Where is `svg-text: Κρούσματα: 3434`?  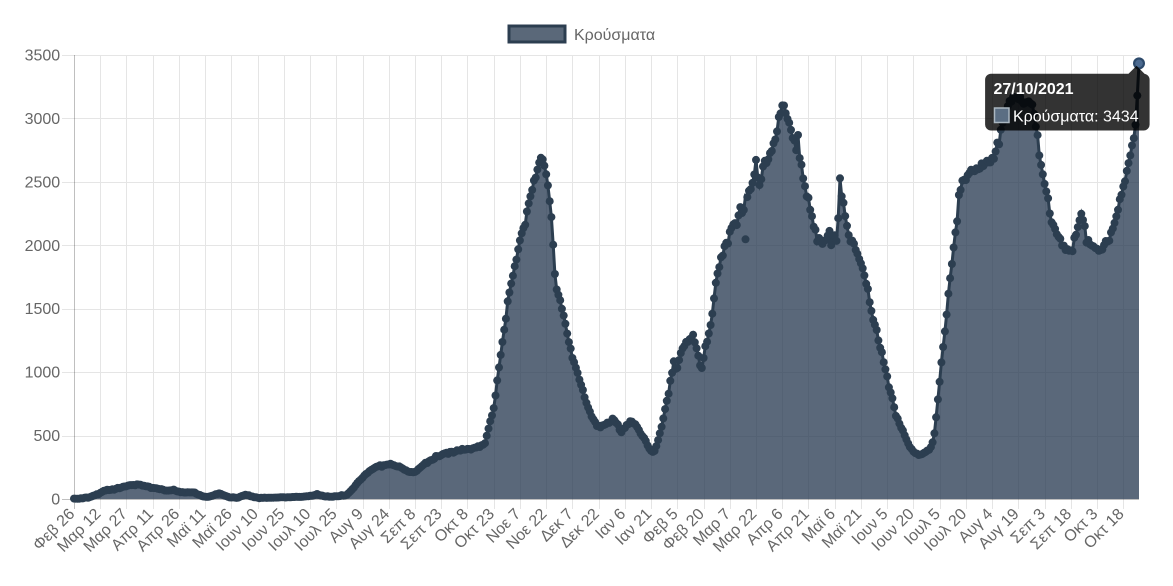 svg-text: Κρούσματα: 3434 is located at coordinates (1076, 117).